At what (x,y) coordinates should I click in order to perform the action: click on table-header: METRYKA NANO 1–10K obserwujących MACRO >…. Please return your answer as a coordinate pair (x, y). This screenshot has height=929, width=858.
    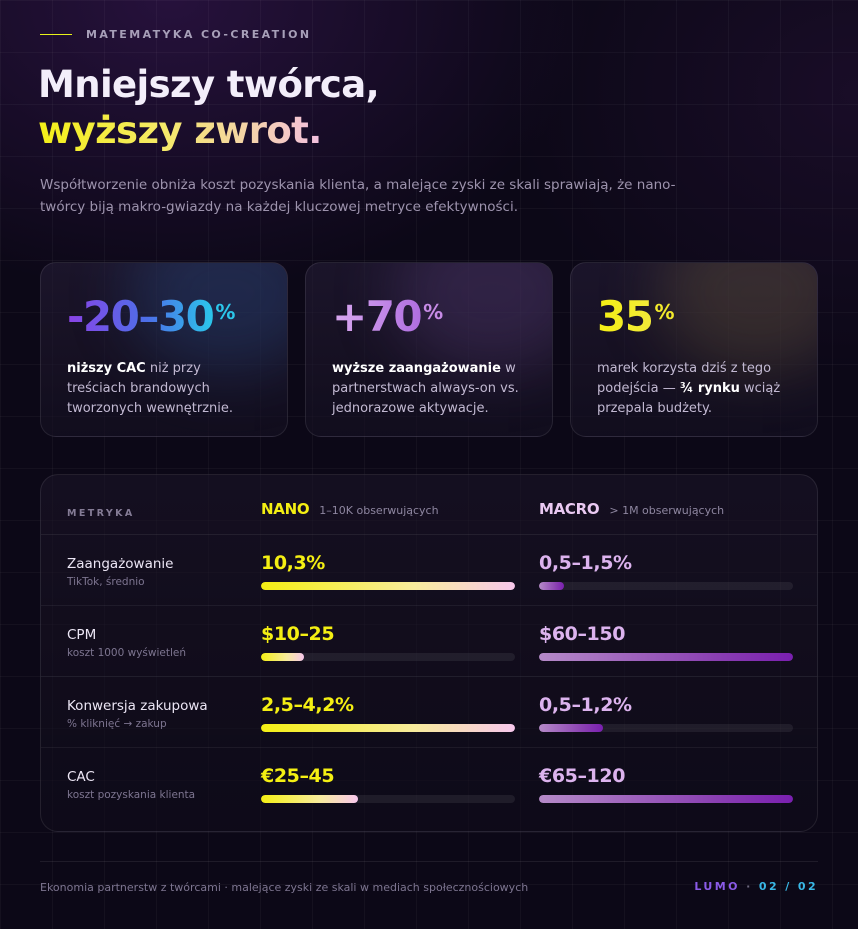
    Looking at the image, I should click on (429, 505).